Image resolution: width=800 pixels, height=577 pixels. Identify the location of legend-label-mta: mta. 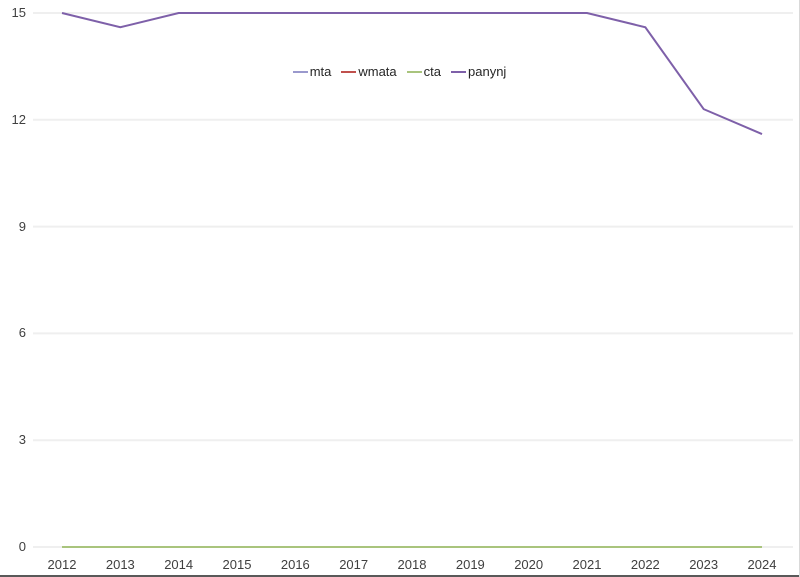
(320, 71).